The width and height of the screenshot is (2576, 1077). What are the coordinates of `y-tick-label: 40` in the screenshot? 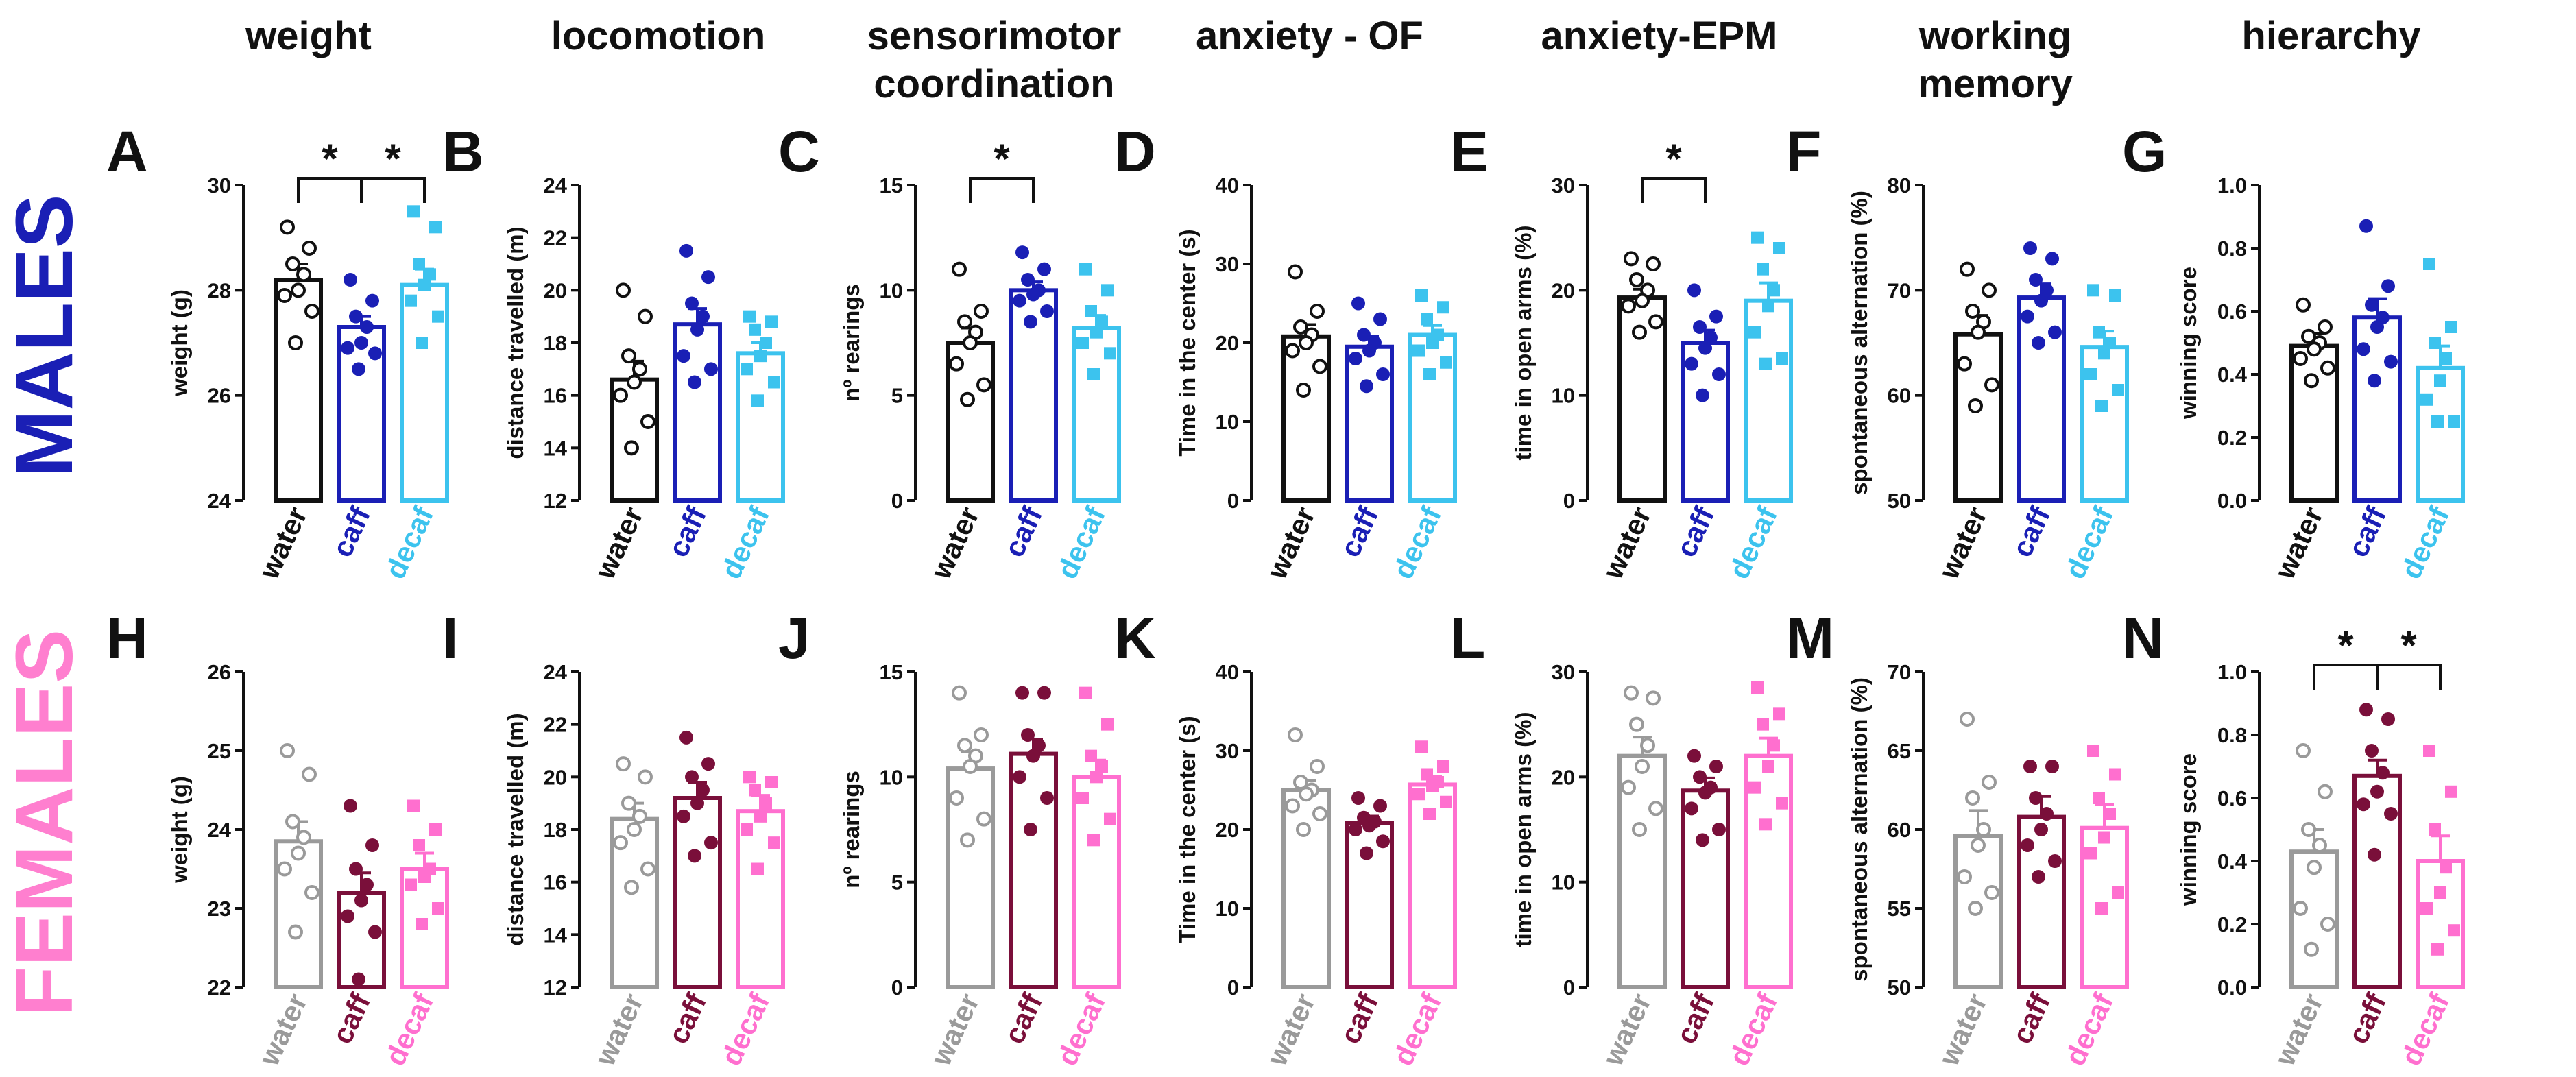 It's located at (1227, 672).